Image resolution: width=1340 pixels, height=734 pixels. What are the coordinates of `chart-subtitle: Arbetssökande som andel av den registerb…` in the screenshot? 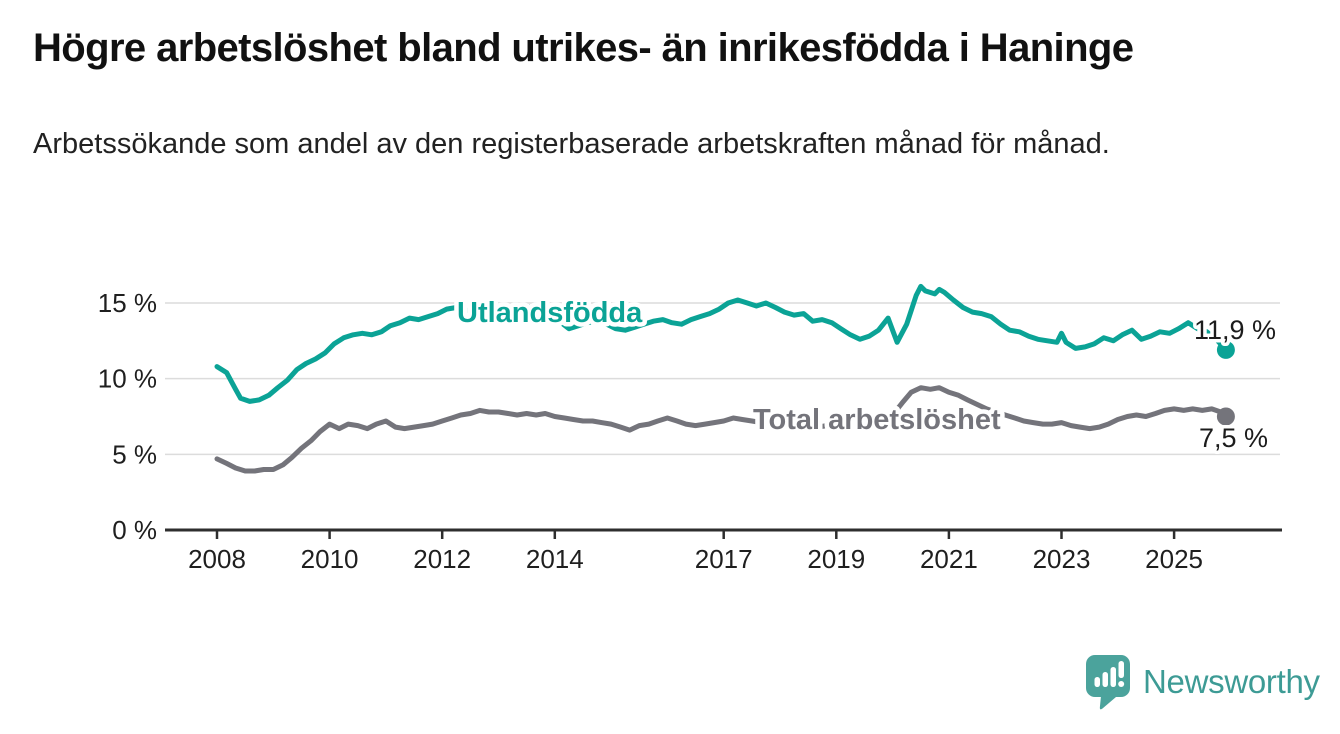 It's located at (571, 144).